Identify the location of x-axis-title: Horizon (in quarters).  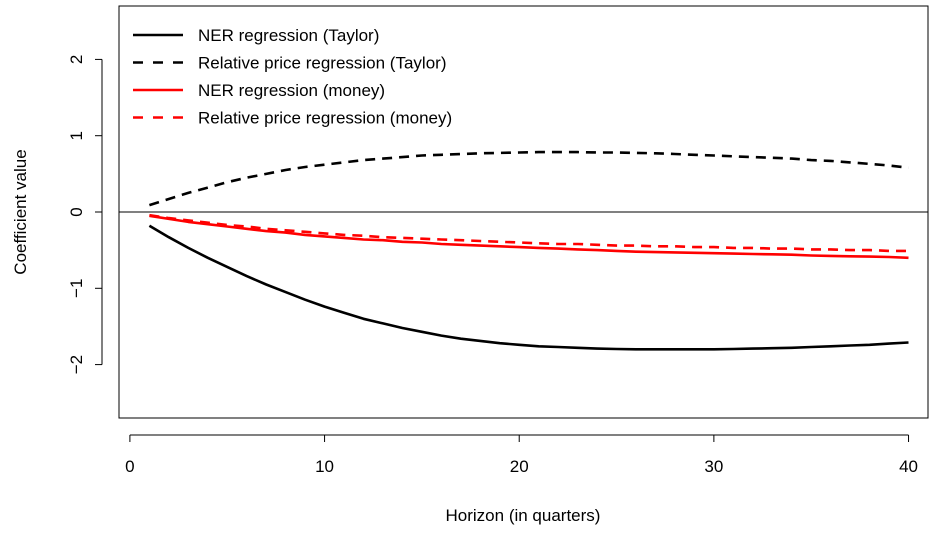
(523, 515).